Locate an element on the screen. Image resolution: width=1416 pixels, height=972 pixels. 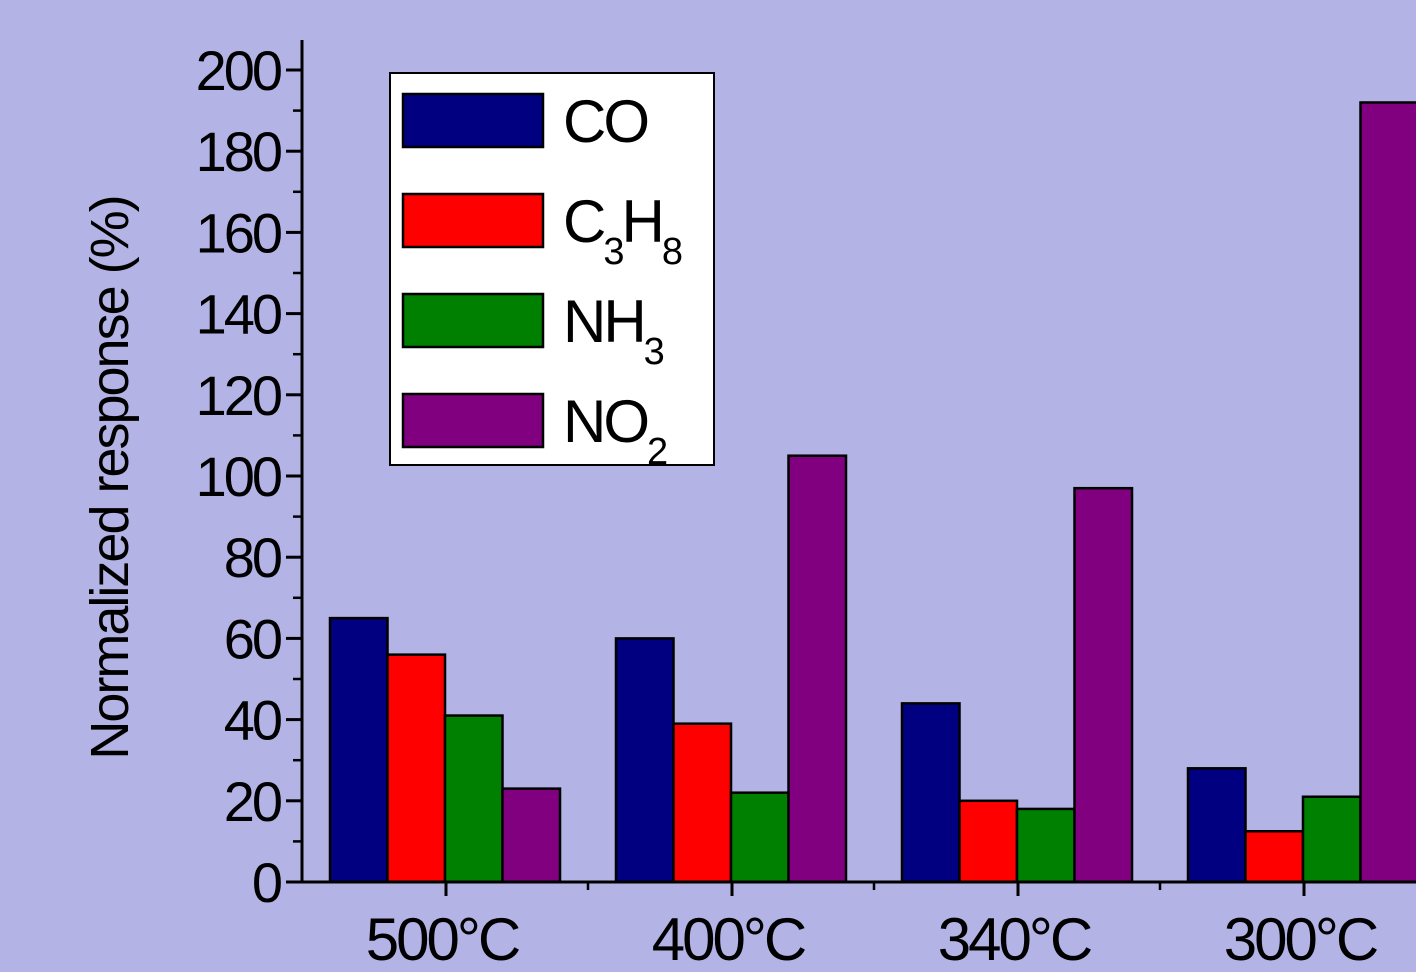
legend-label-no2: NO2 is located at coordinates (615, 430).